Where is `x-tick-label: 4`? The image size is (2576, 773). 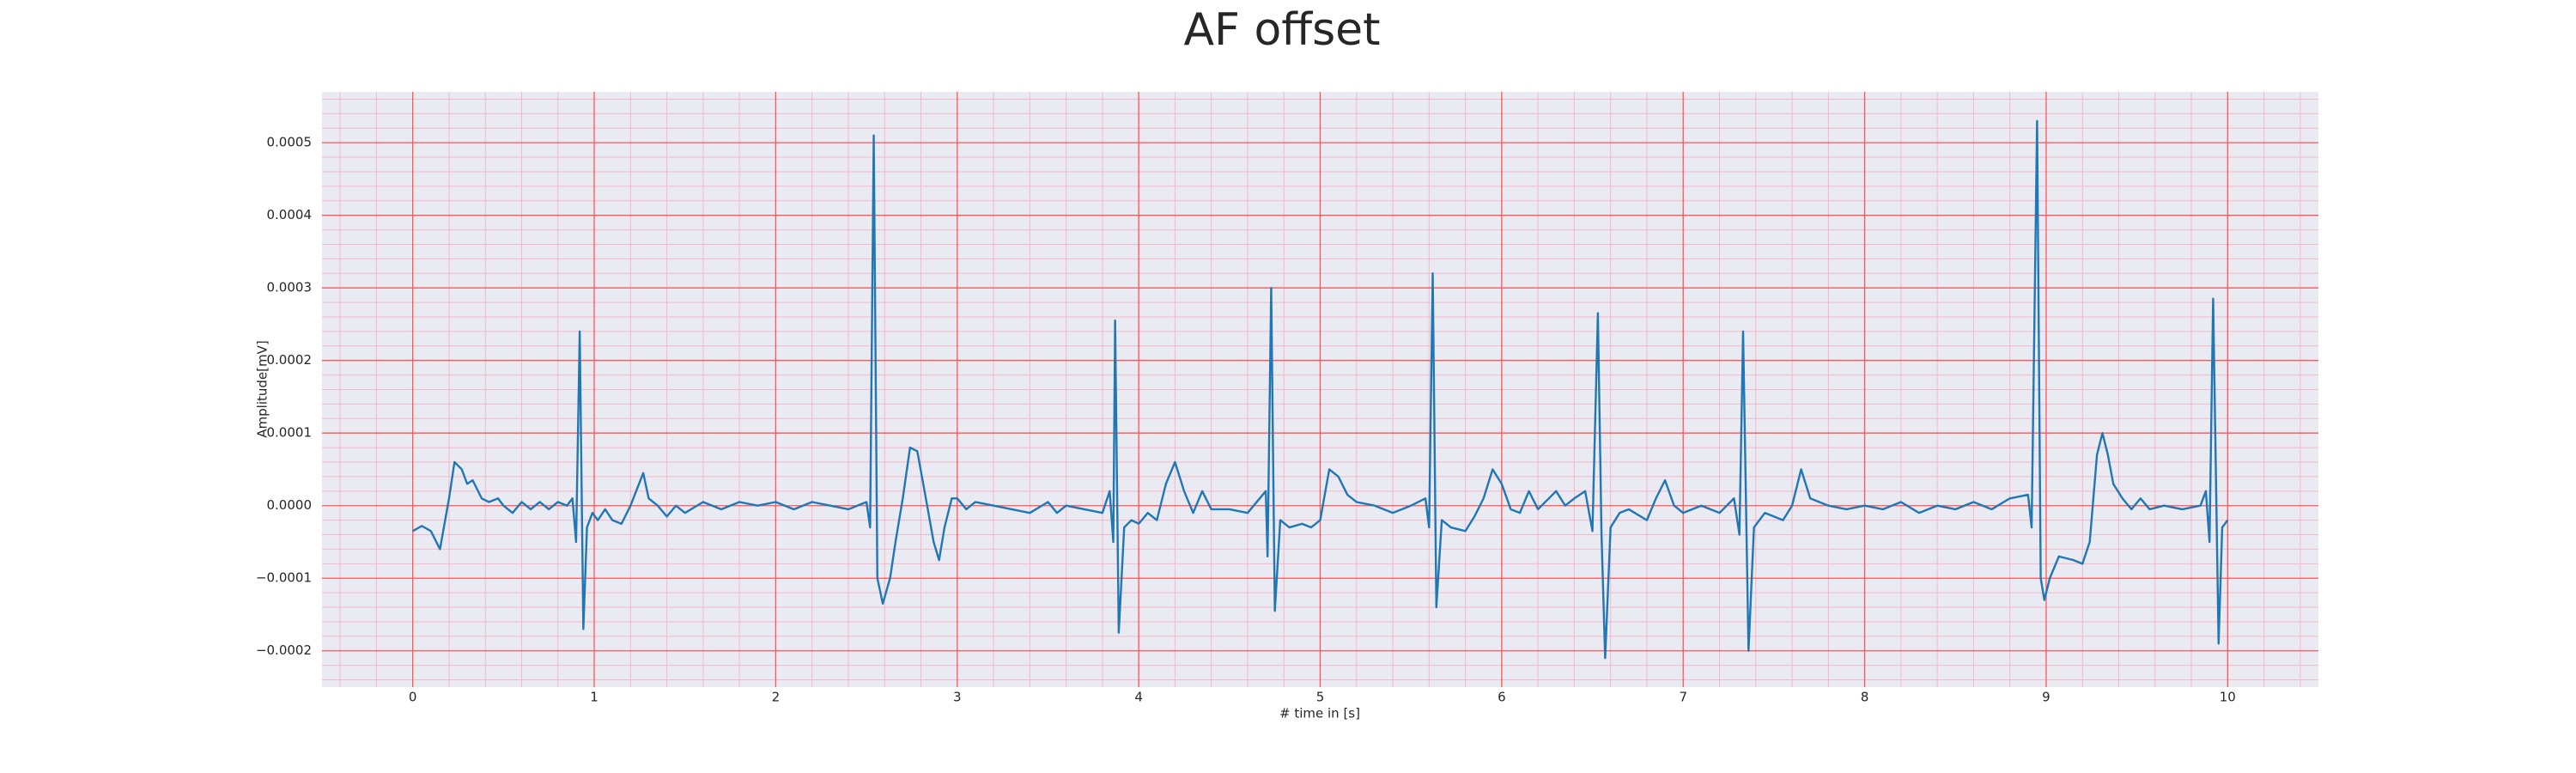
x-tick-label: 4 is located at coordinates (1138, 697).